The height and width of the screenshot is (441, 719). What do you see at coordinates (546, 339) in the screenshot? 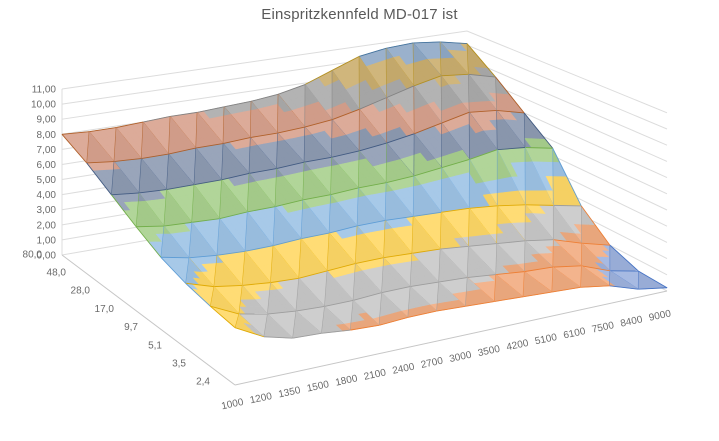
I see `category-axis-tick-label: 5100` at bounding box center [546, 339].